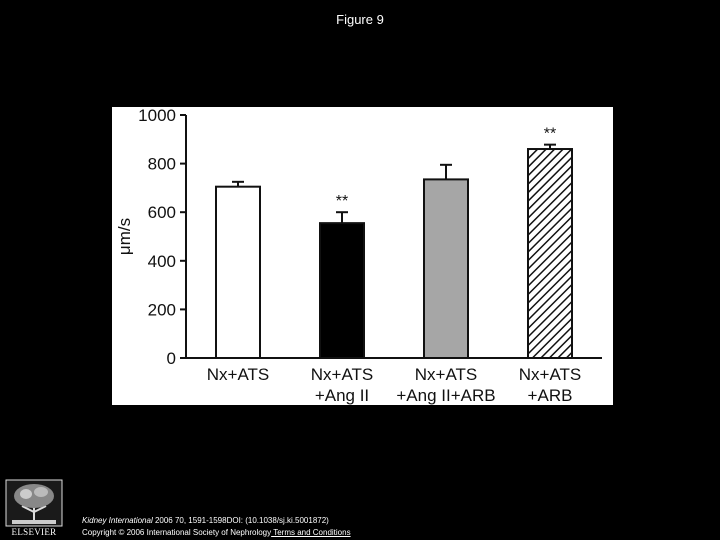 The image size is (720, 540). What do you see at coordinates (162, 164) in the screenshot?
I see `y-tick-label: 800` at bounding box center [162, 164].